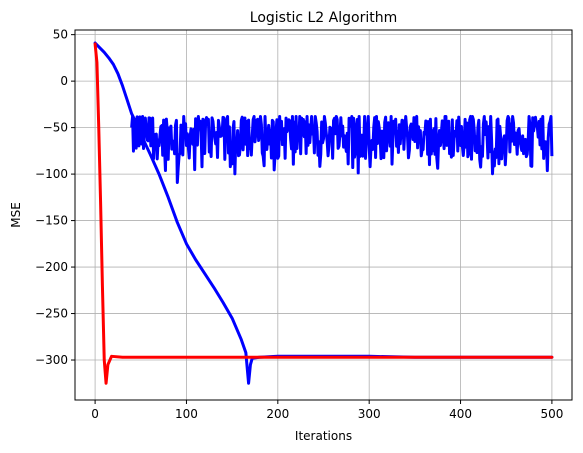 This screenshot has height=453, width=583. What do you see at coordinates (323, 436) in the screenshot?
I see `x-axis-label: Iterations` at bounding box center [323, 436].